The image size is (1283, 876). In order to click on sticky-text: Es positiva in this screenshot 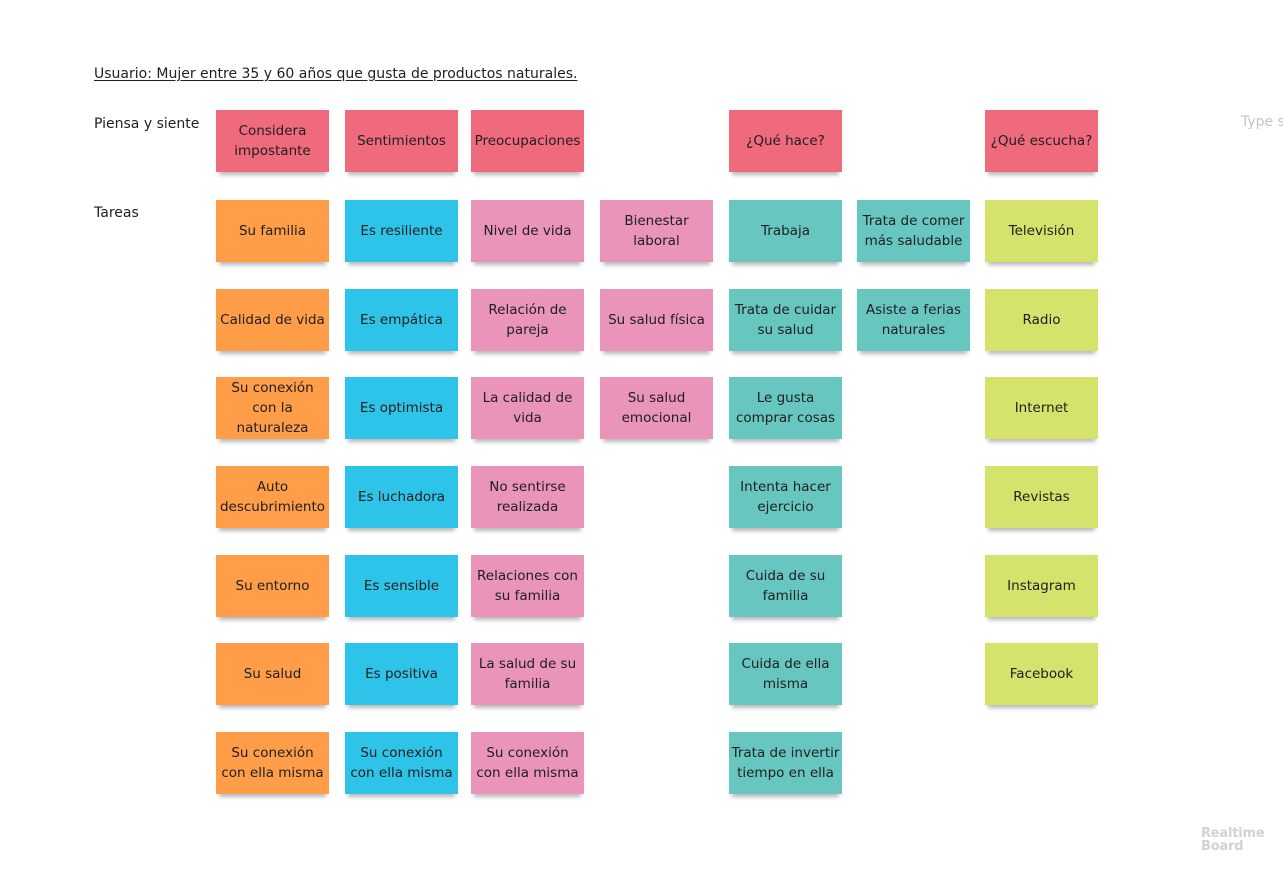, I will do `click(401, 674)`.